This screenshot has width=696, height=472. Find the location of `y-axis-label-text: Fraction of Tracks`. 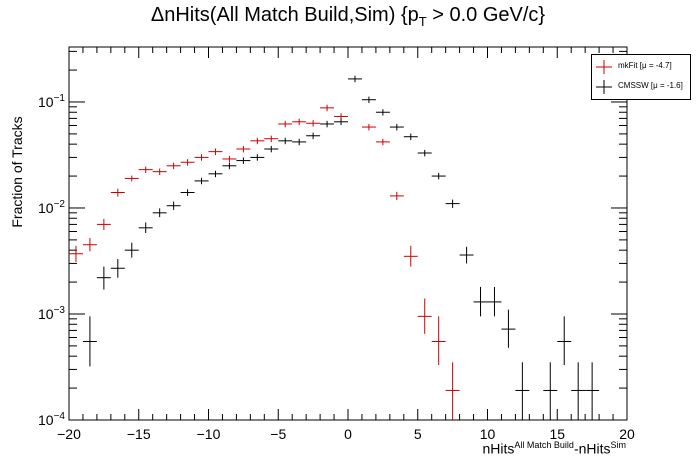

y-axis-label-text: Fraction of Tracks is located at coordinates (17, 172).